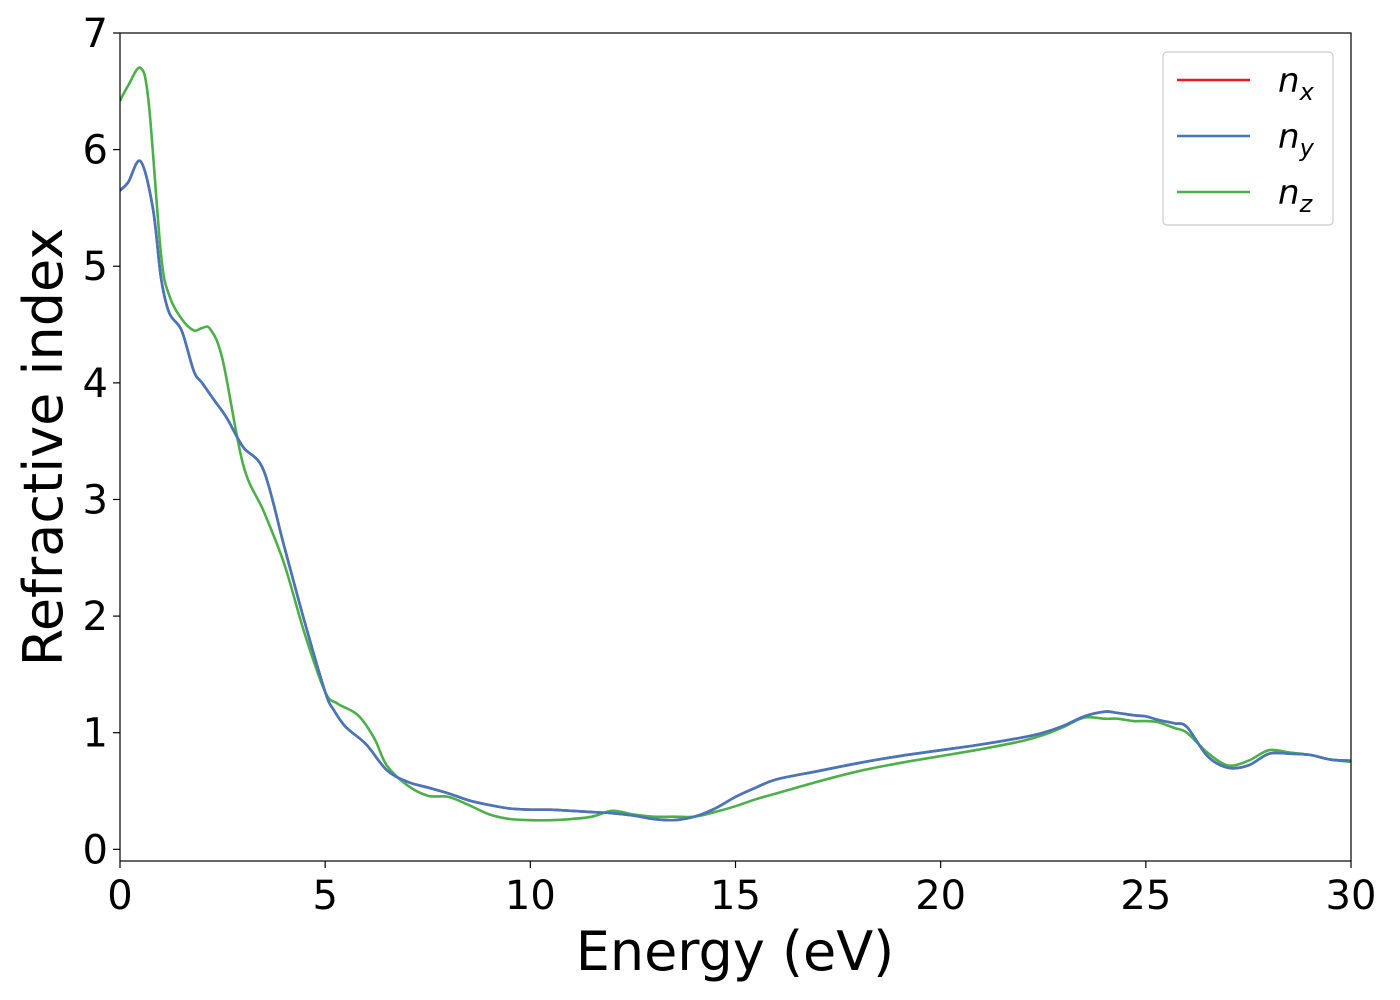 This screenshot has height=1000, width=1400. I want to click on legend-label-subscript: x, so click(1307, 92).